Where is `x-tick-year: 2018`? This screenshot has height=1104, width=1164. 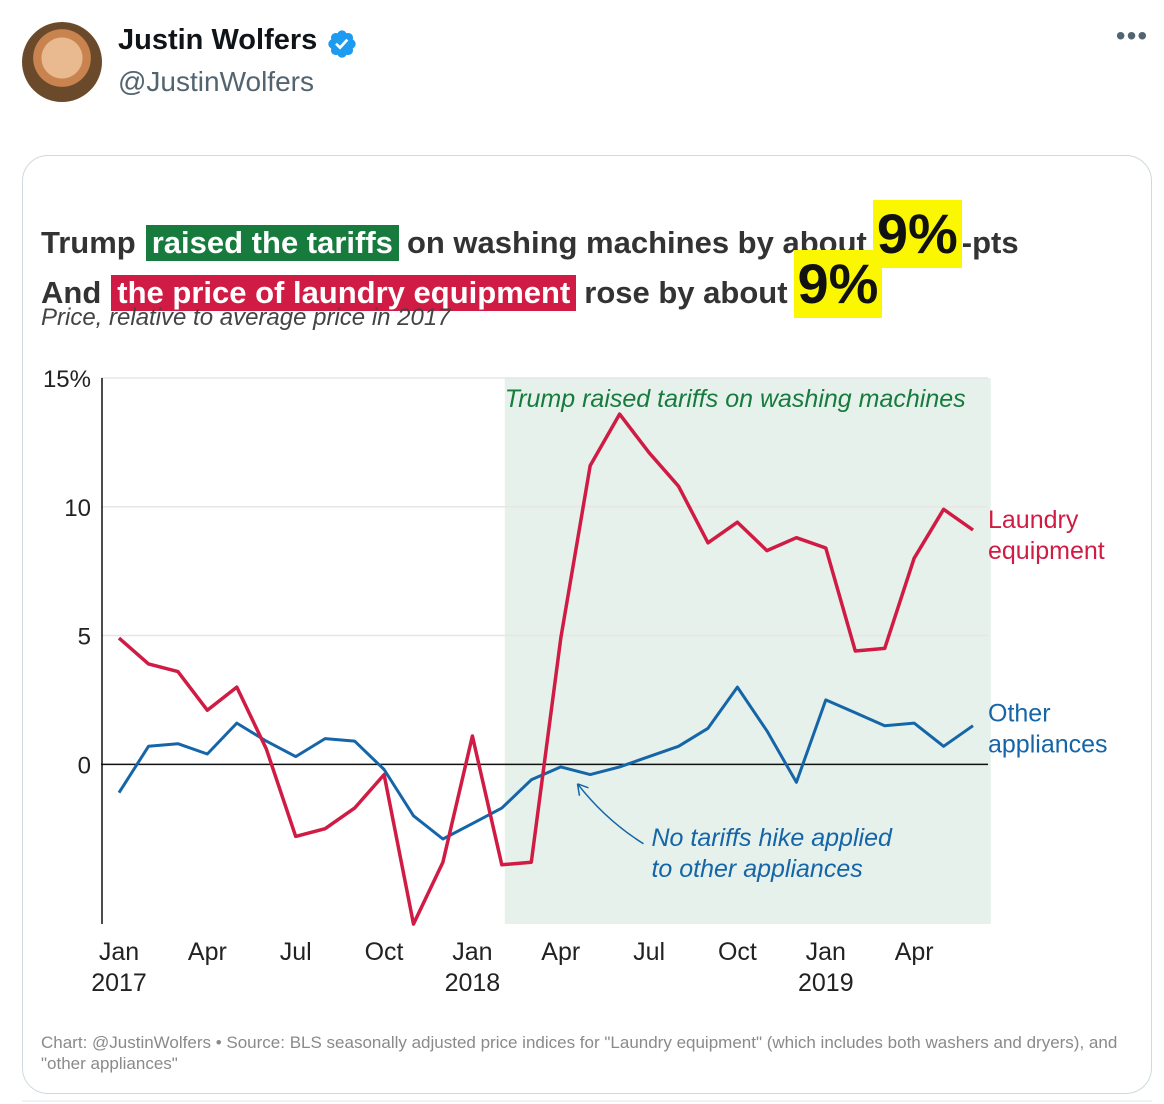 x-tick-year: 2018 is located at coordinates (473, 982).